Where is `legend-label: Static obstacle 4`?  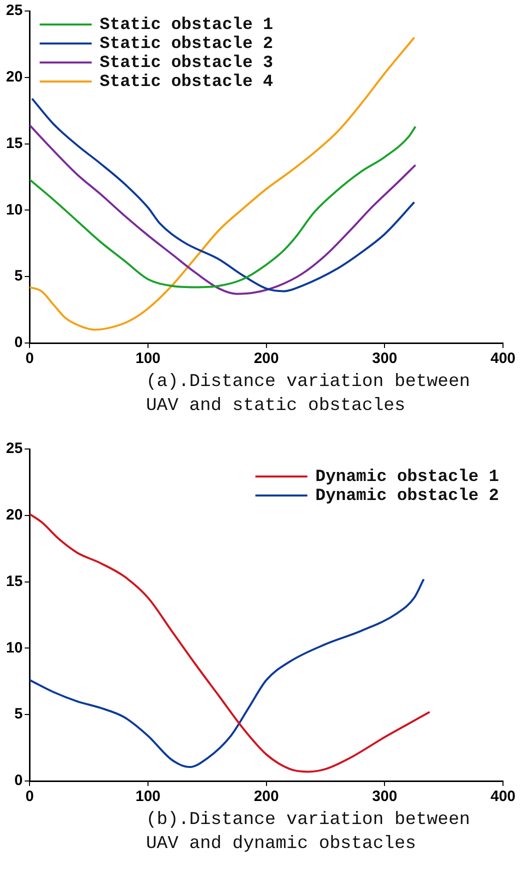 legend-label: Static obstacle 4 is located at coordinates (187, 82).